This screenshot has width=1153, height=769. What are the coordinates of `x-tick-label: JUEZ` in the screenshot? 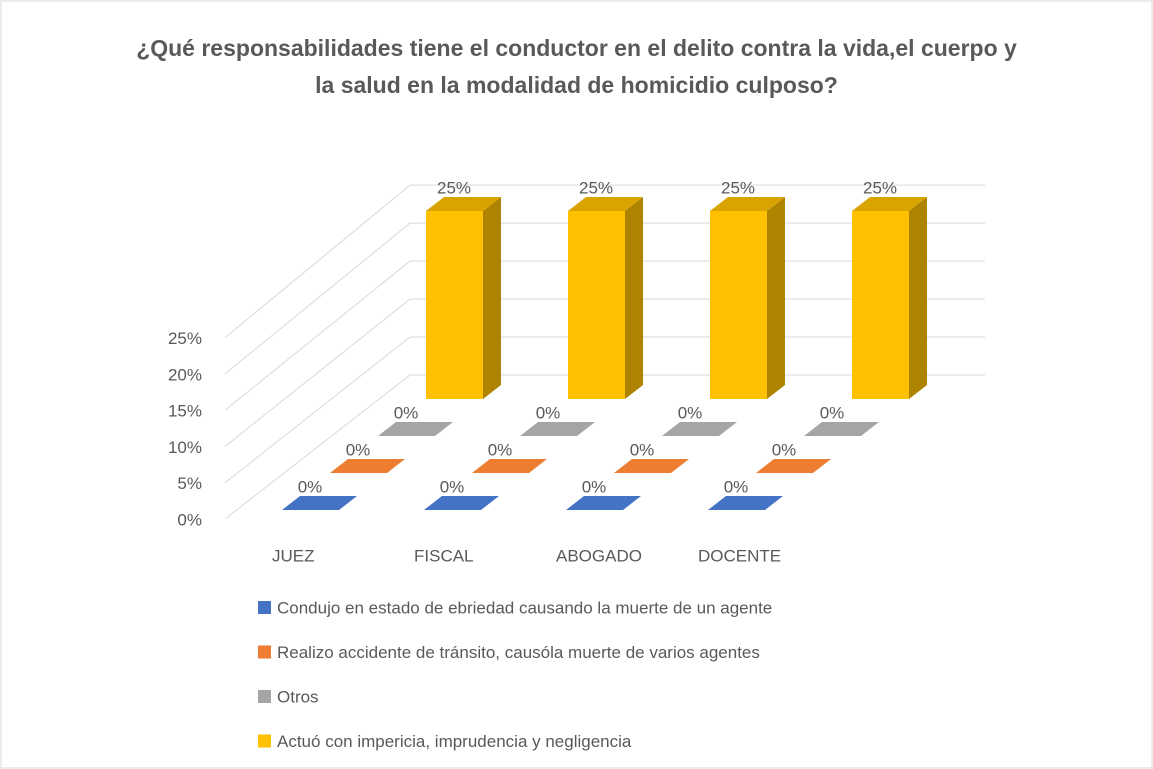 It's located at (293, 555).